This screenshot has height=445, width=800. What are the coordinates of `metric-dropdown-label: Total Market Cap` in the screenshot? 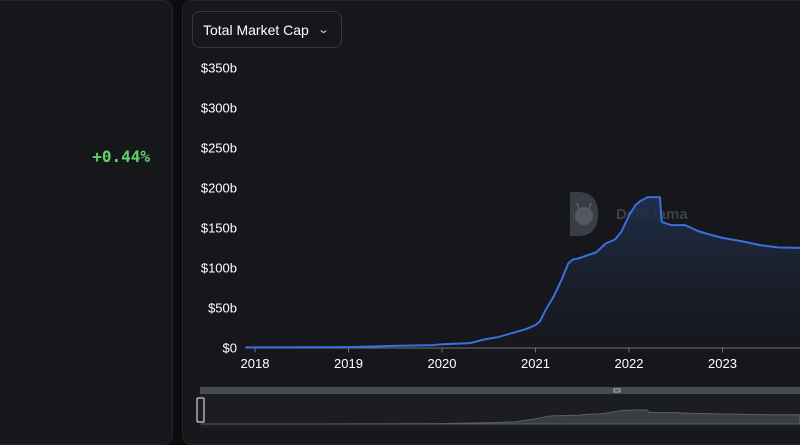 It's located at (256, 29).